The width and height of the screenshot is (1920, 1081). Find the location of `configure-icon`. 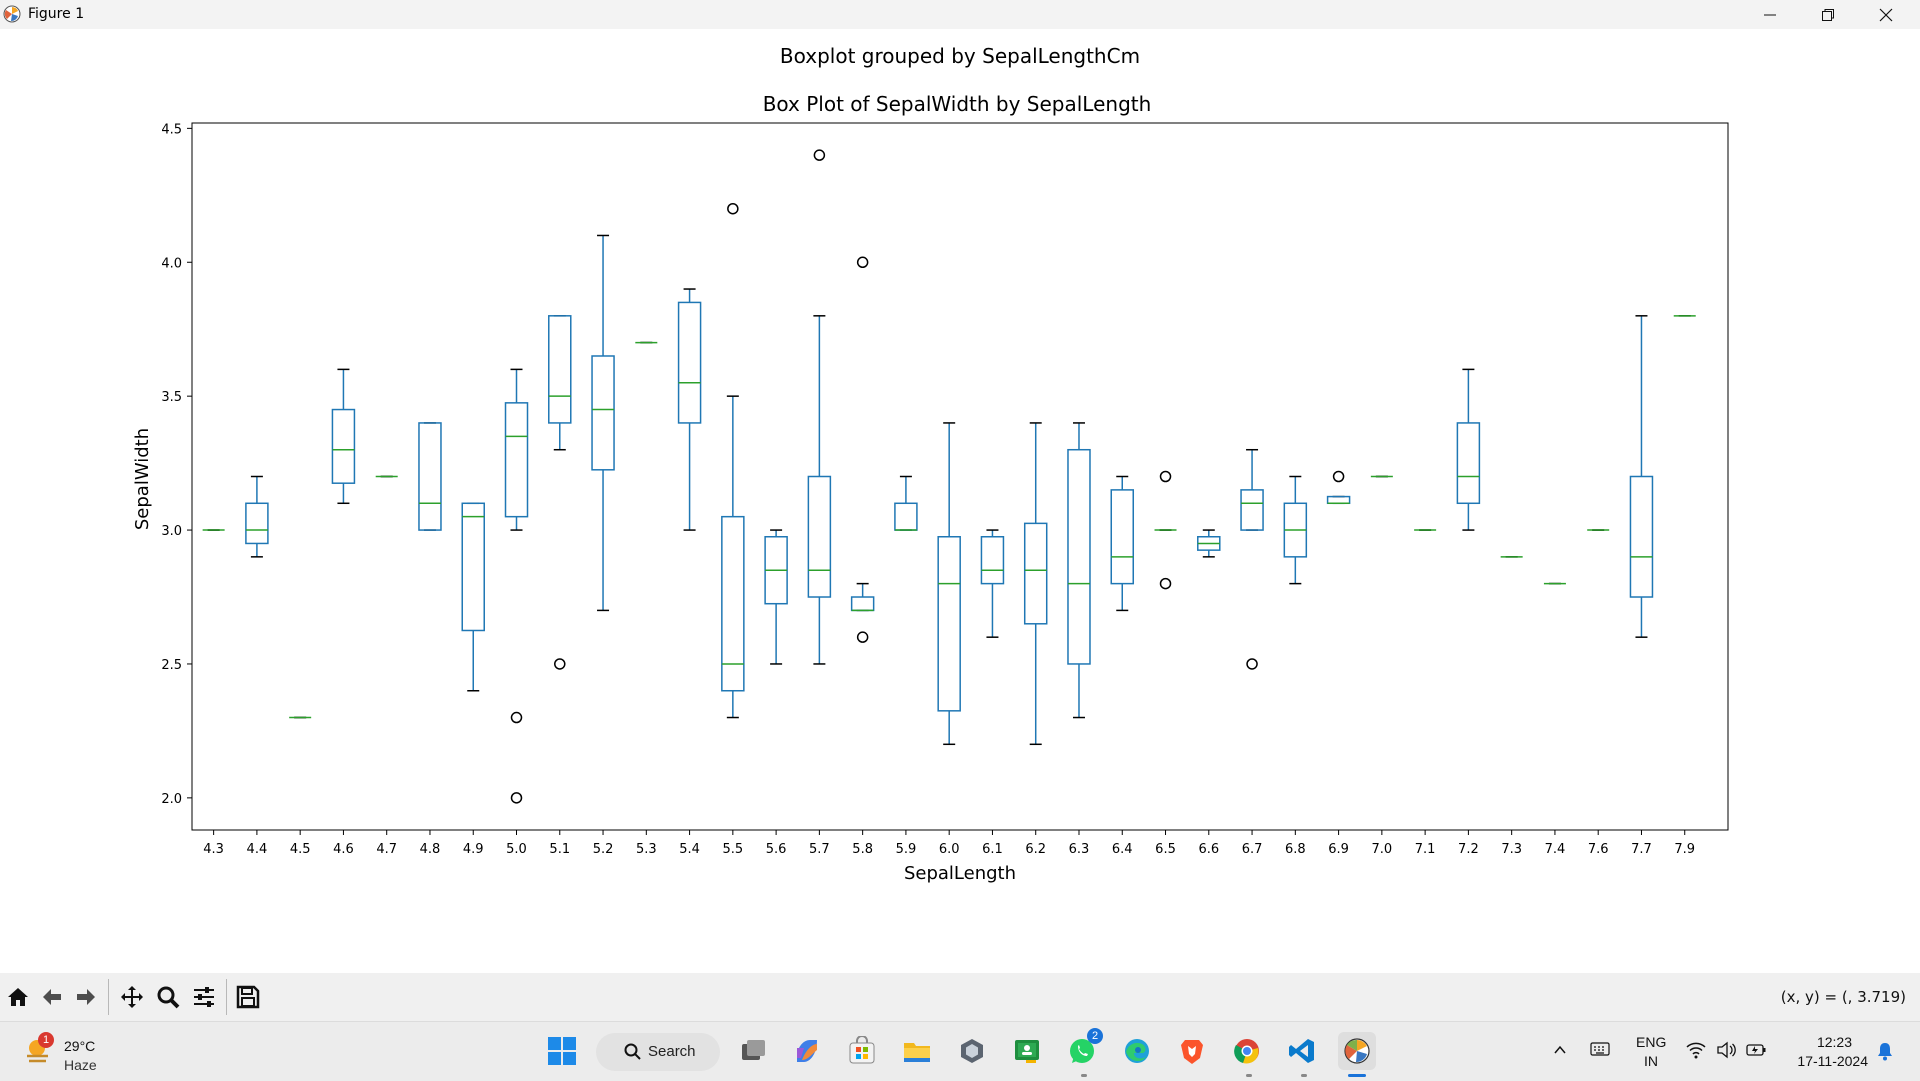

configure-icon is located at coordinates (204, 997).